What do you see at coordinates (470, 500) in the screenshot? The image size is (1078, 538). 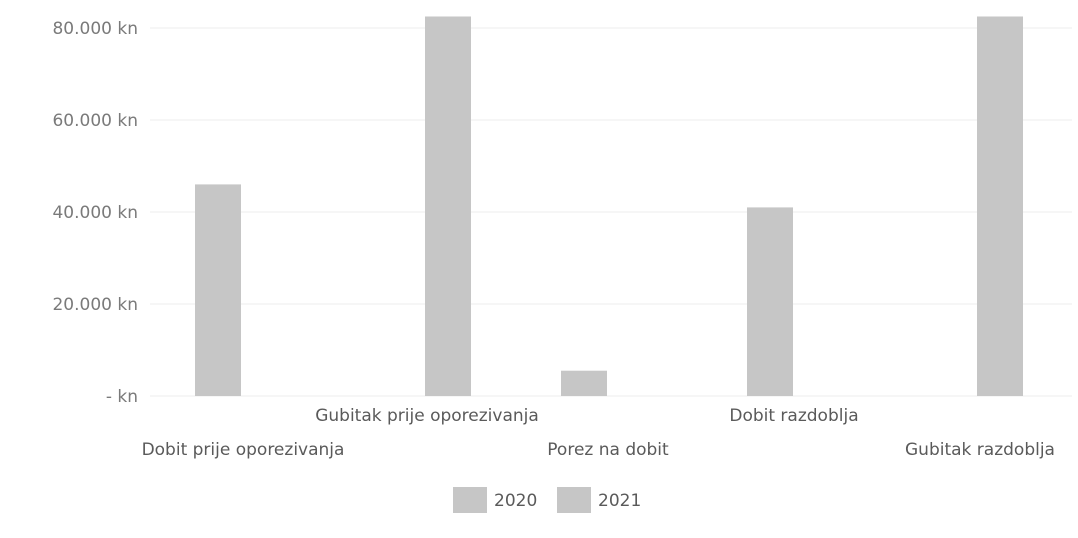 I see `legend-swatch-2020` at bounding box center [470, 500].